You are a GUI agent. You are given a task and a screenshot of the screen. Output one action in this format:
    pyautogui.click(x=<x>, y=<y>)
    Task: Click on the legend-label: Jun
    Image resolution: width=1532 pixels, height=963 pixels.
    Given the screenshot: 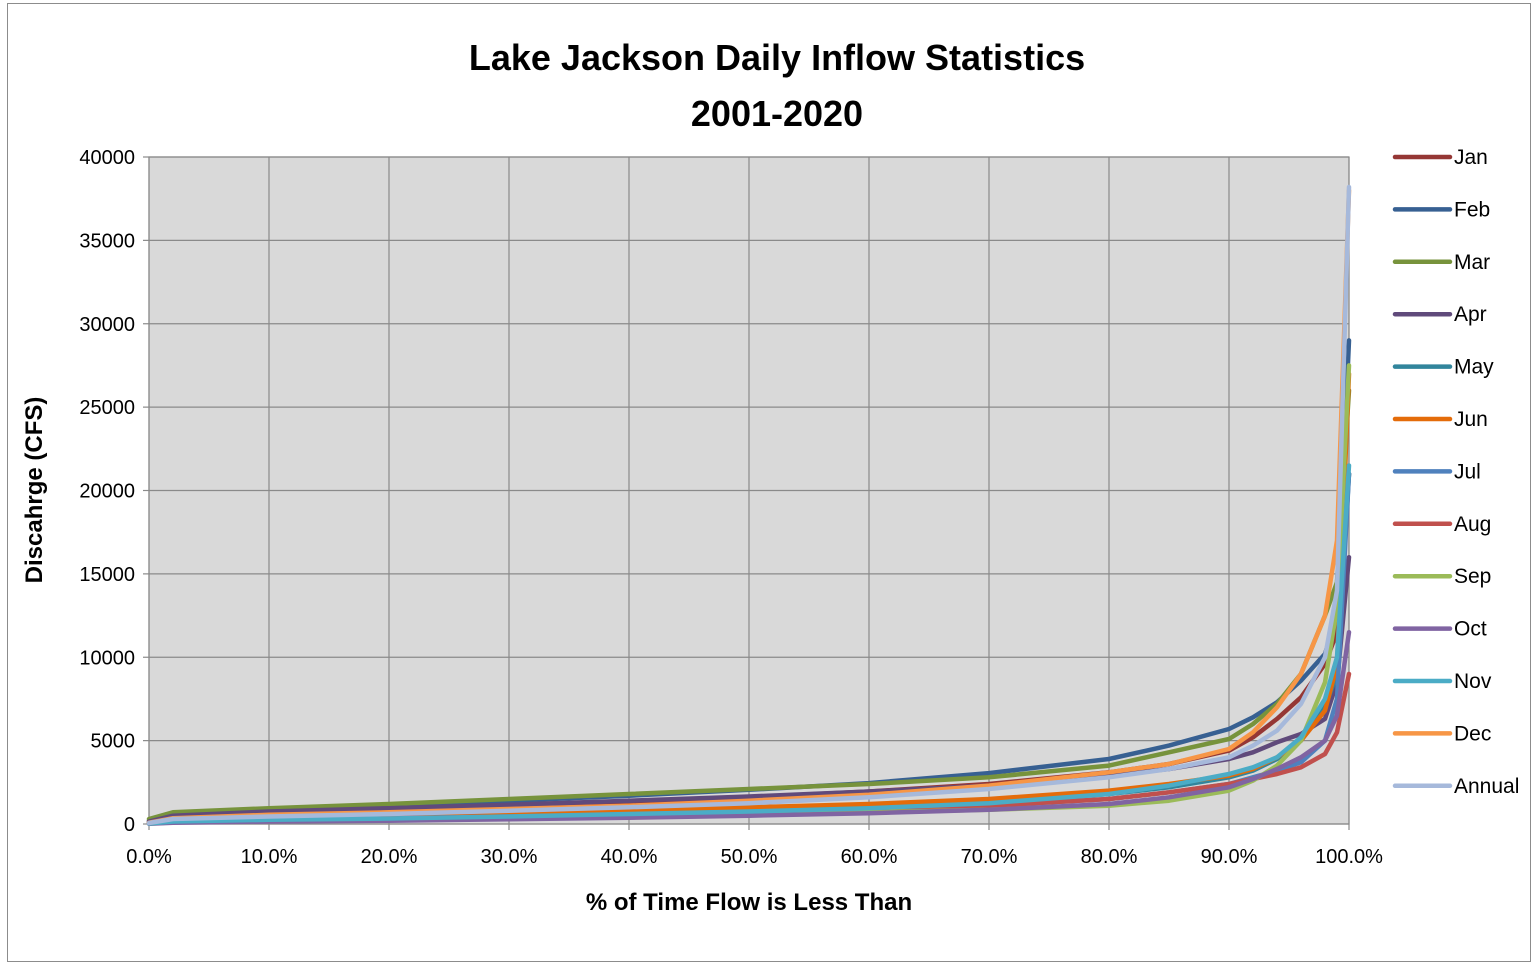 What is the action you would take?
    pyautogui.click(x=1471, y=419)
    